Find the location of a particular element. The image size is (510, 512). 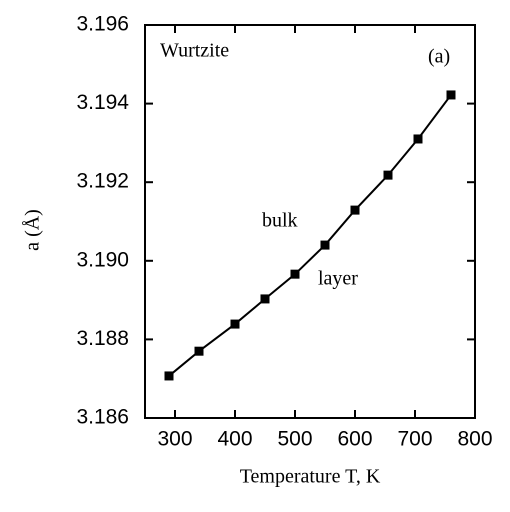

y-tick-label: 3.194 is located at coordinates (102, 102).